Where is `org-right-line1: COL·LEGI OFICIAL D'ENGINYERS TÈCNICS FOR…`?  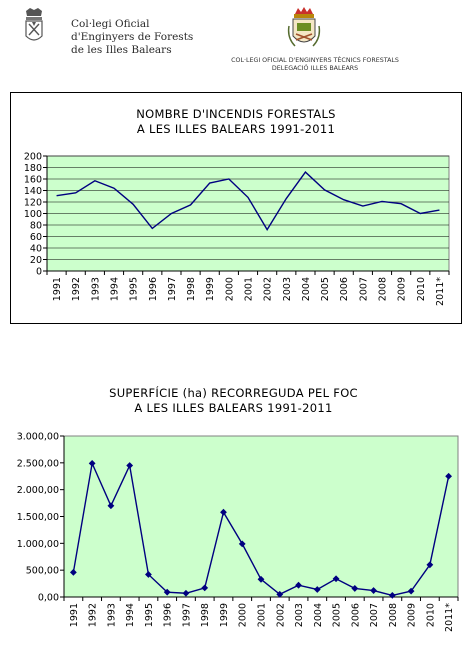 org-right-line1: COL·LEGI OFICIAL D'ENGINYERS TÈCNICS FOR… is located at coordinates (315, 60).